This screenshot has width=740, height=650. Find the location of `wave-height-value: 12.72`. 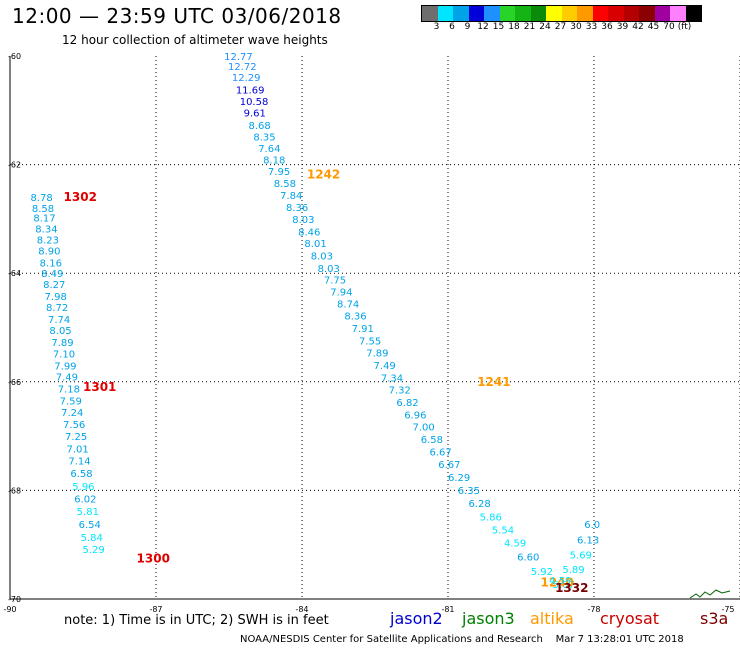

wave-height-value: 12.72 is located at coordinates (242, 67).